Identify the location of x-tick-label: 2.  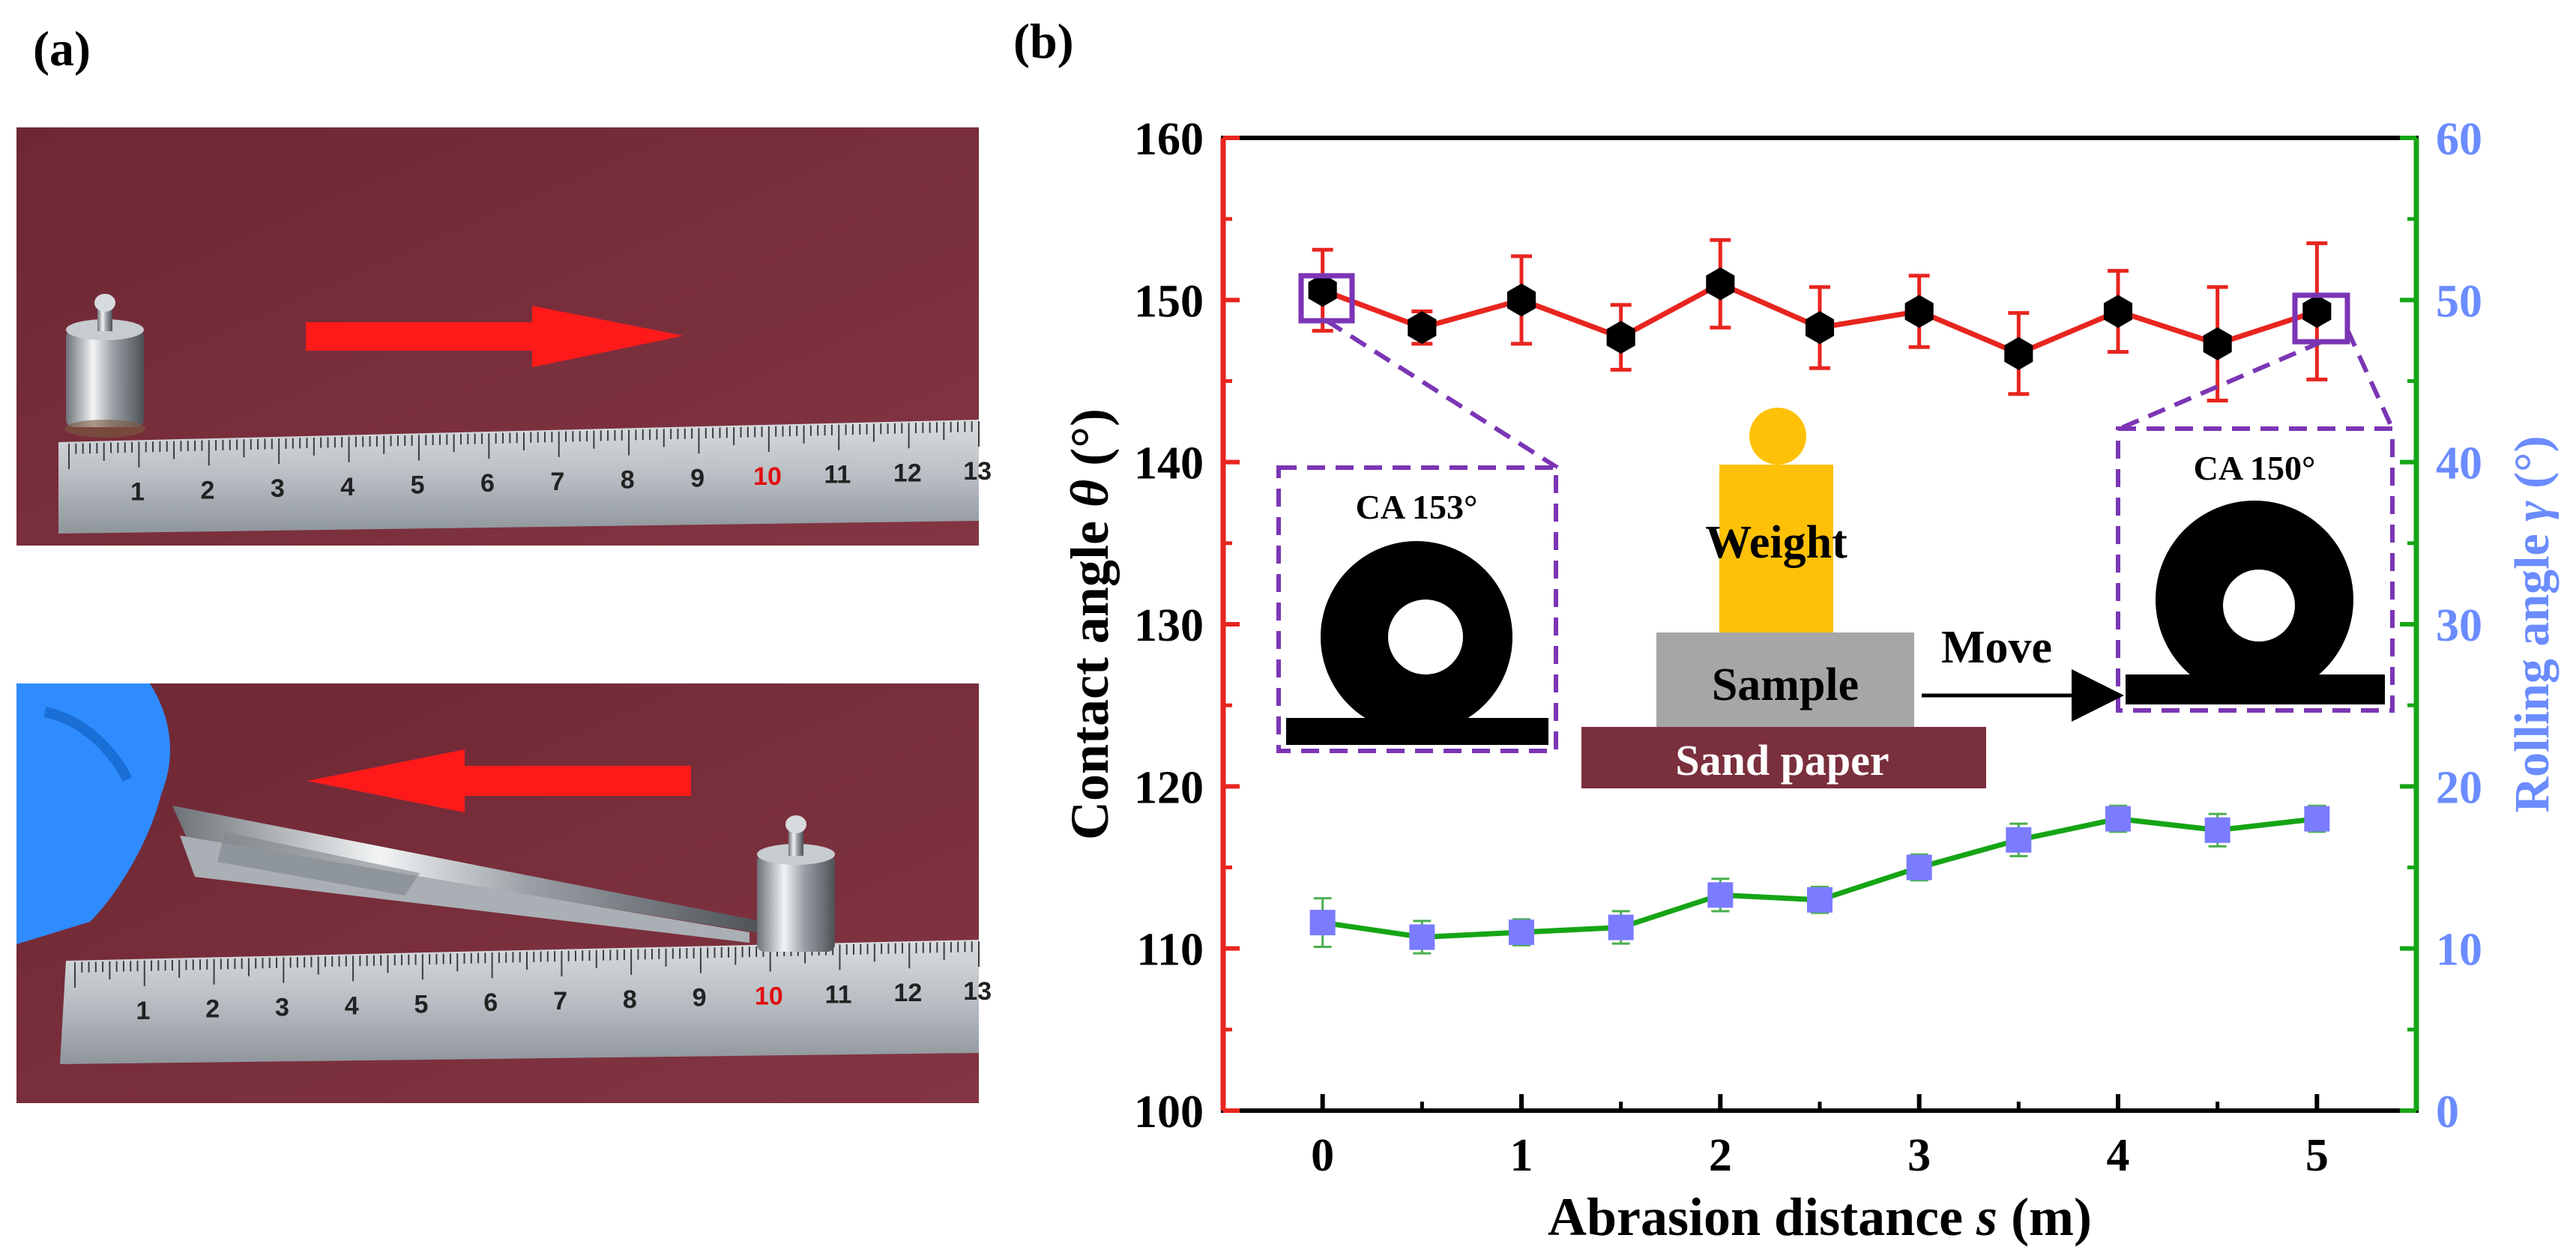
(1720, 1155).